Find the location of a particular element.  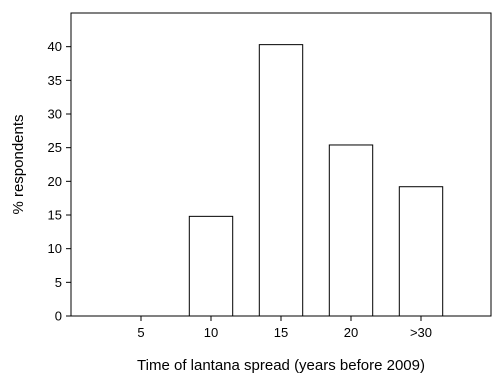

y-tick-label: 15 is located at coordinates (55, 215).